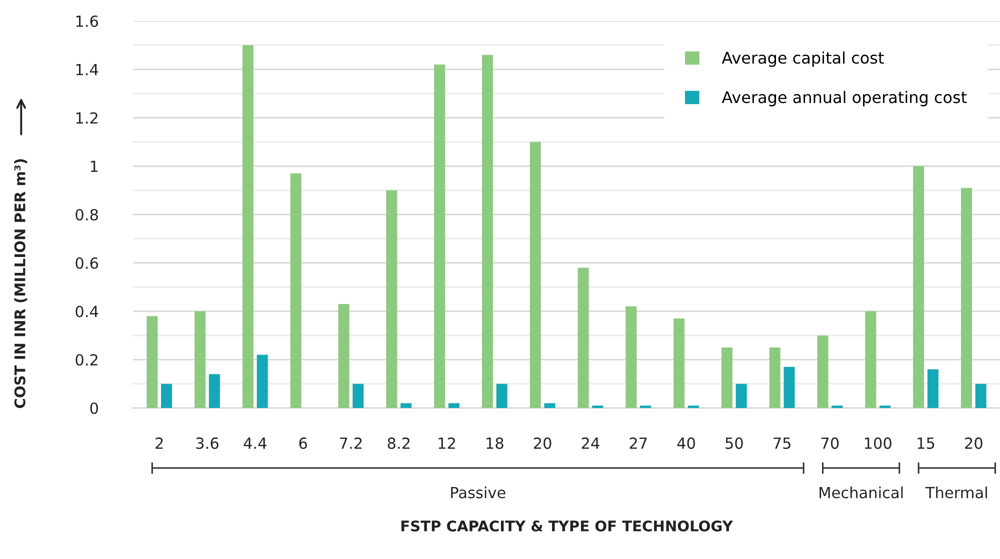 This screenshot has width=1000, height=559. Describe the element at coordinates (87, 312) in the screenshot. I see `y-tick-label: 0.4` at that location.